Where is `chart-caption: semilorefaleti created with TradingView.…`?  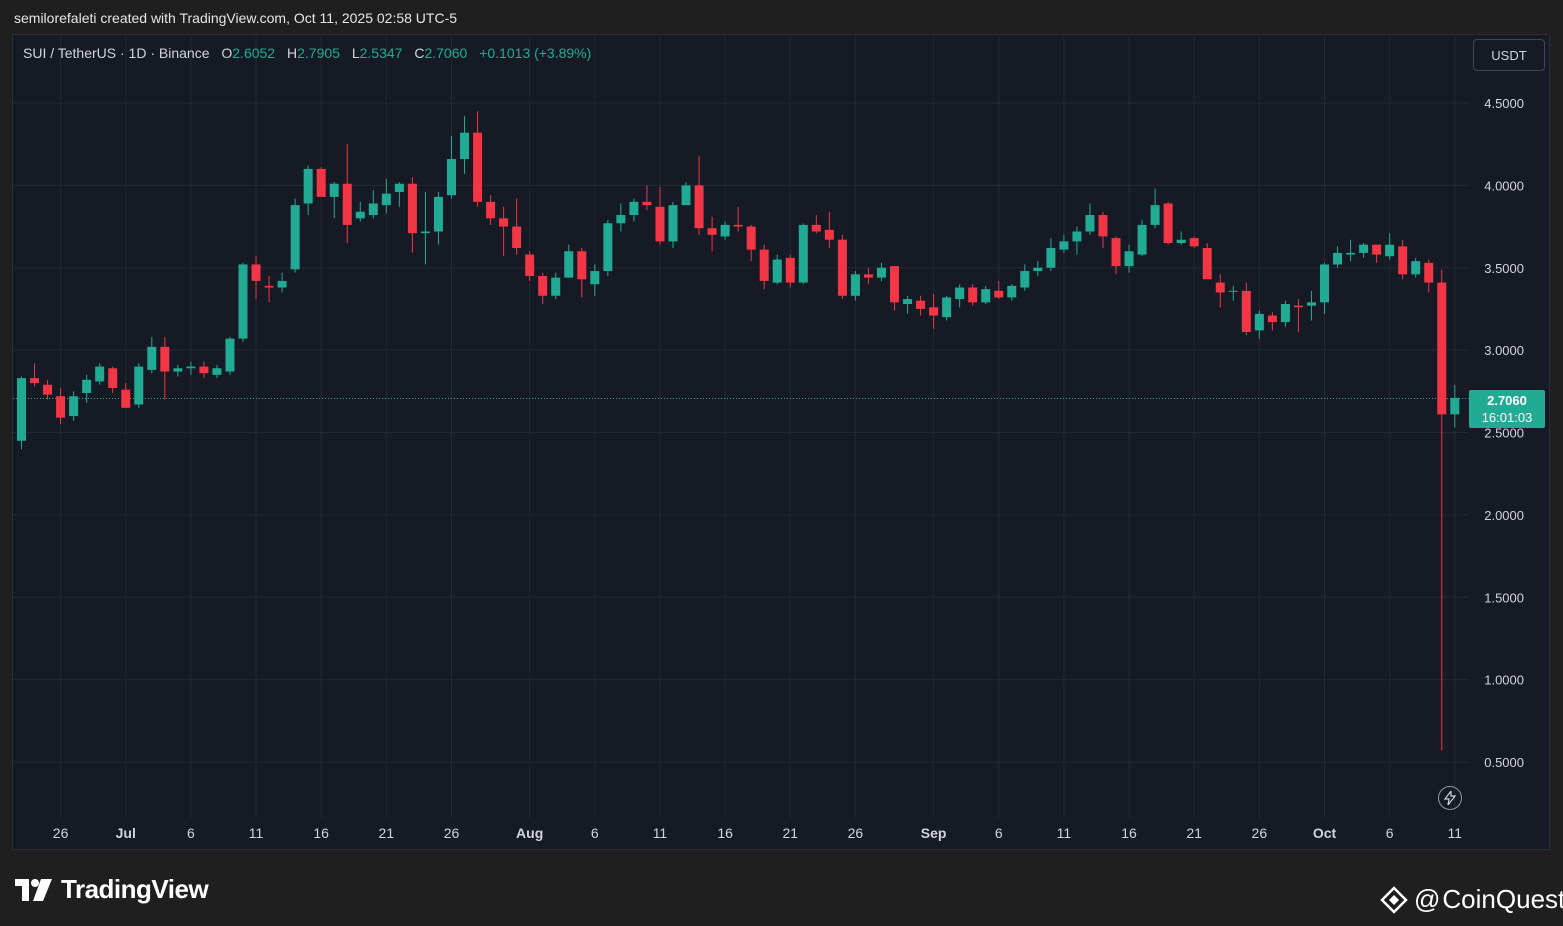 chart-caption: semilorefaleti created with TradingView.… is located at coordinates (236, 18).